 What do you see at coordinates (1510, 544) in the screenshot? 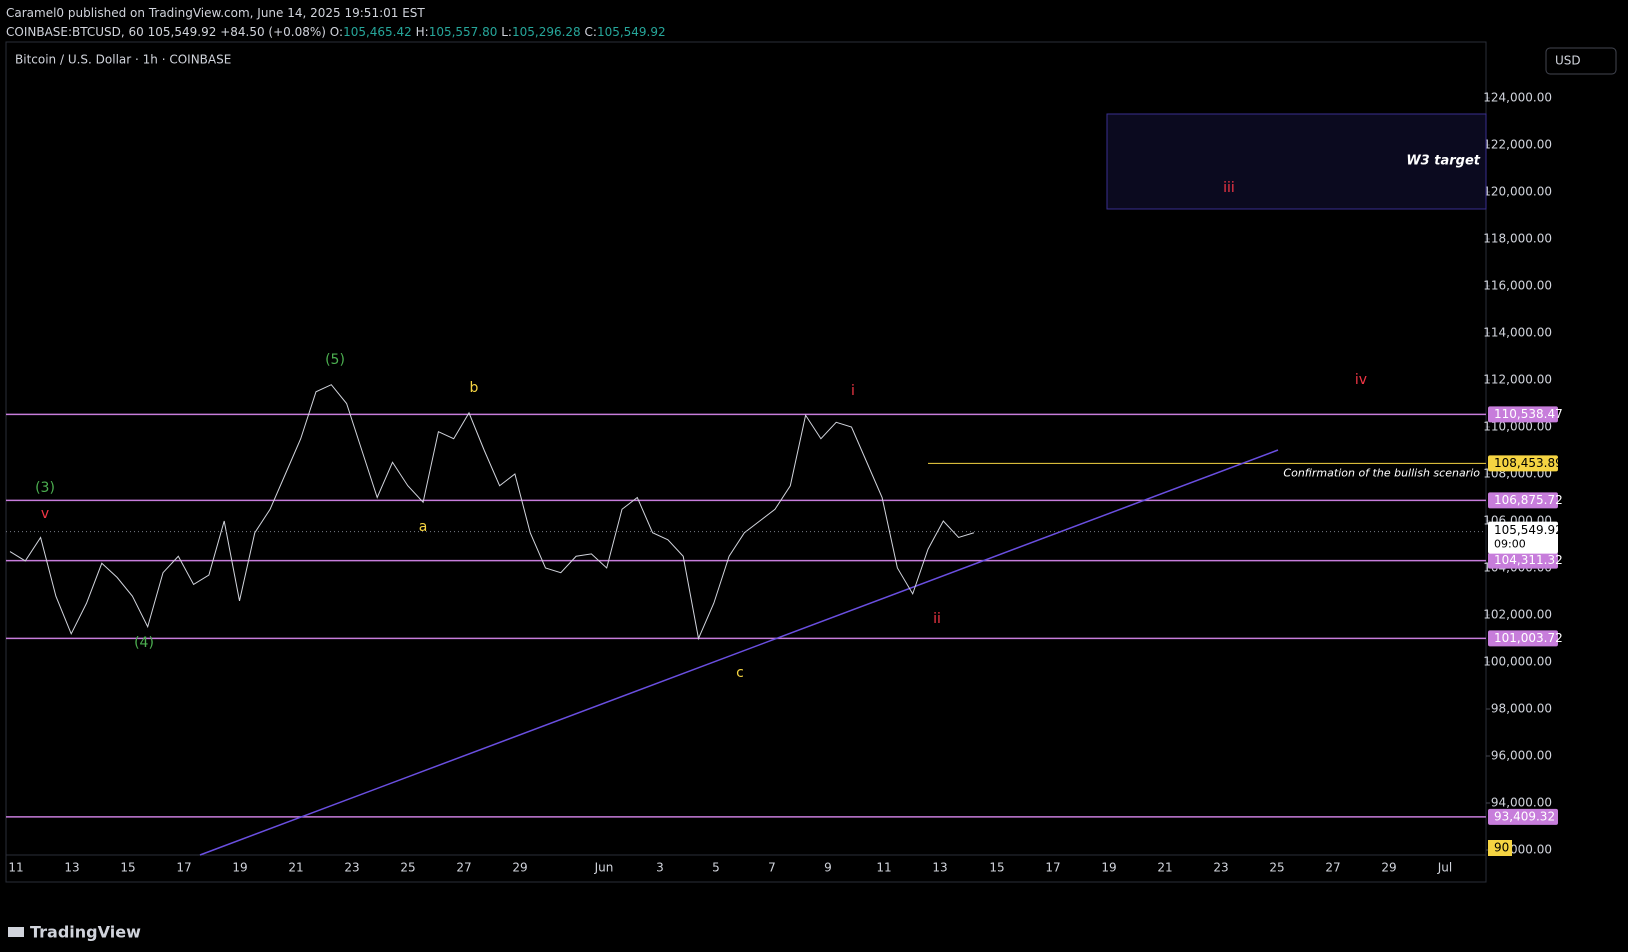
I see `countdown: 09:00` at bounding box center [1510, 544].